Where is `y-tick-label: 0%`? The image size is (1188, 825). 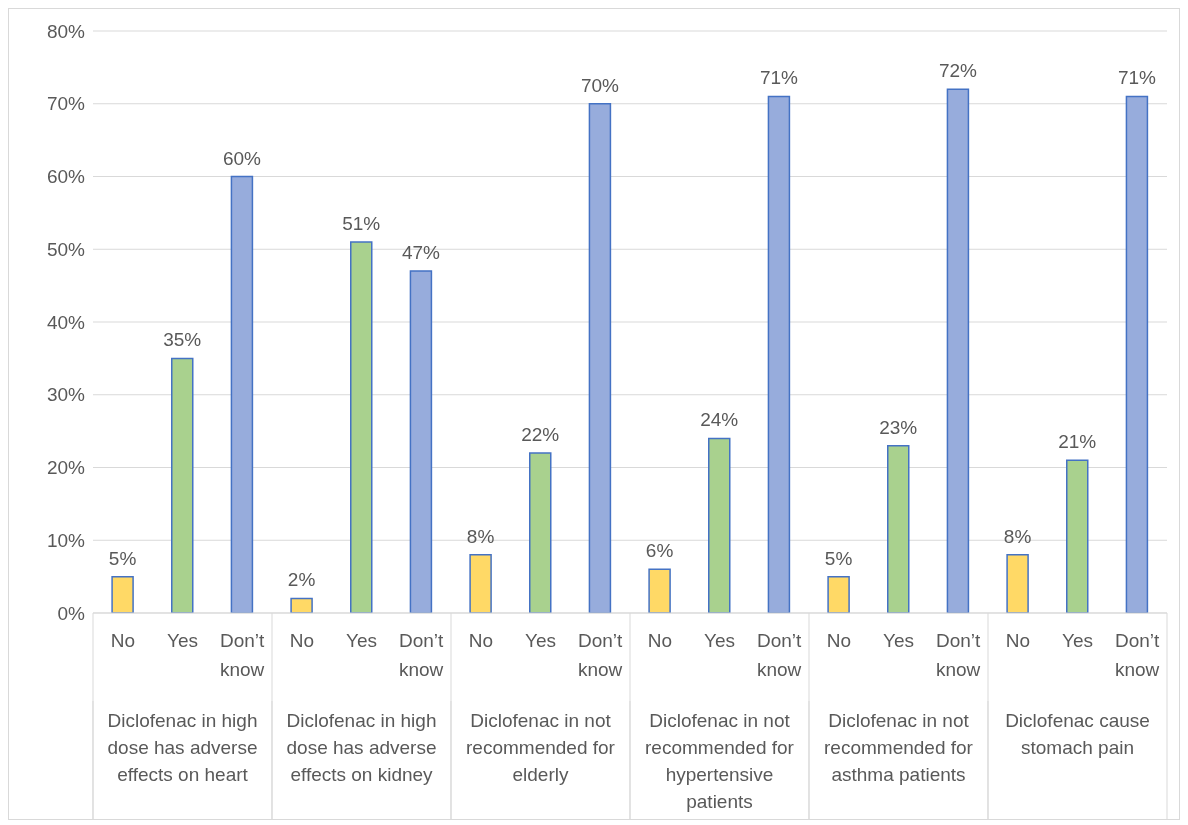
y-tick-label: 0% is located at coordinates (71, 613).